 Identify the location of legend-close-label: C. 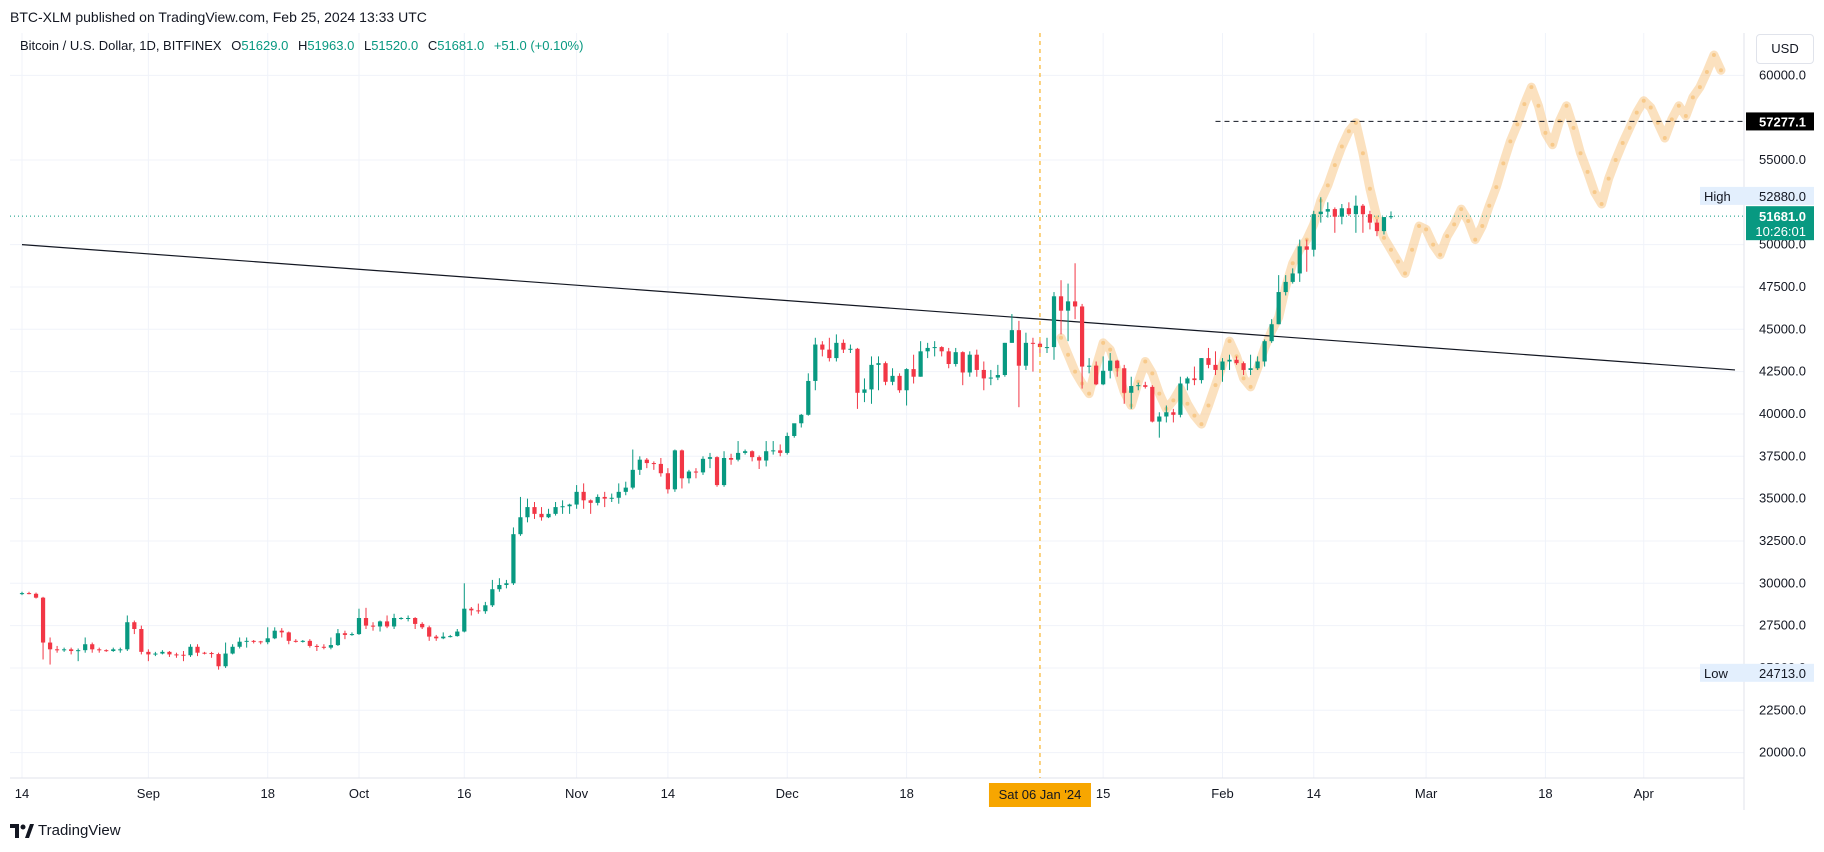
(432, 45).